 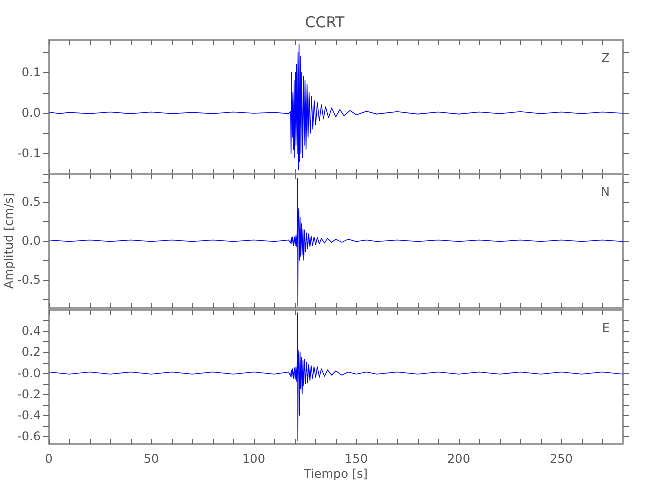 What do you see at coordinates (459, 459) in the screenshot?
I see `x-tick-label: 200` at bounding box center [459, 459].